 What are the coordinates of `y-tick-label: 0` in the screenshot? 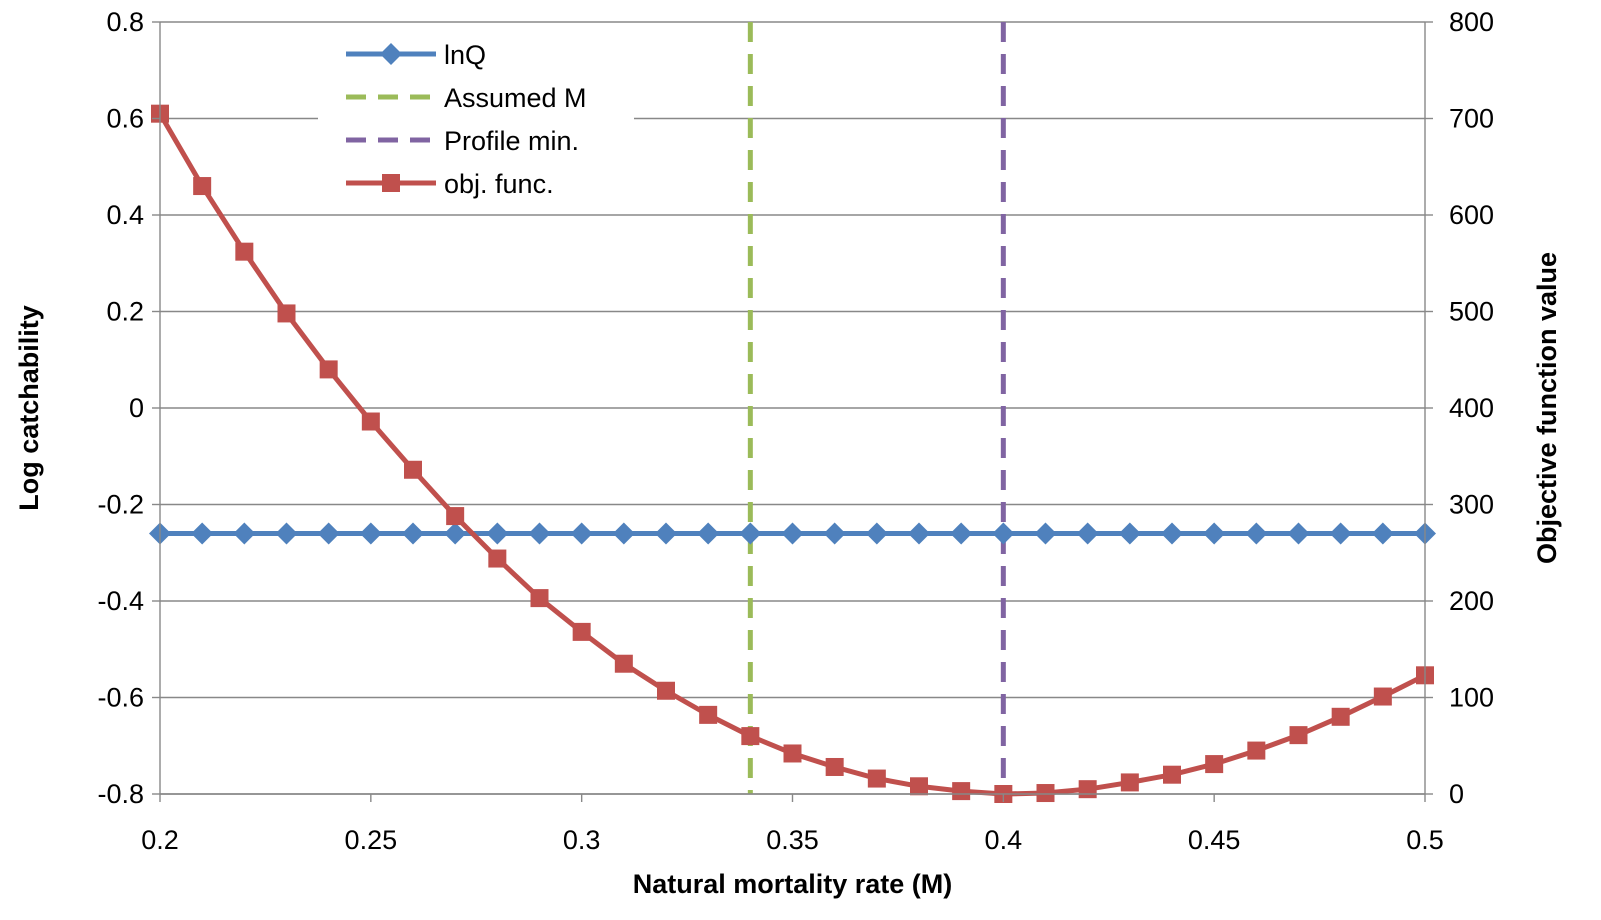 It's located at (136, 408).